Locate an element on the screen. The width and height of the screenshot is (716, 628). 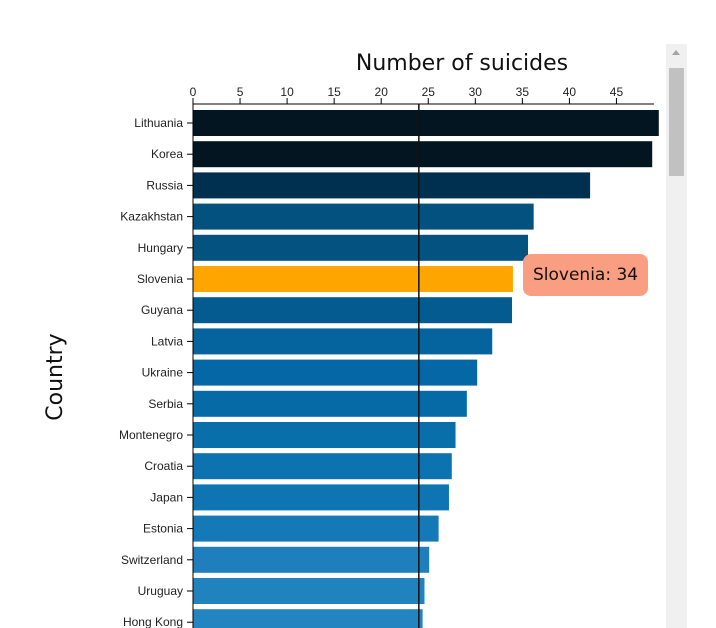
y-tick-label: Japan is located at coordinates (166, 497).